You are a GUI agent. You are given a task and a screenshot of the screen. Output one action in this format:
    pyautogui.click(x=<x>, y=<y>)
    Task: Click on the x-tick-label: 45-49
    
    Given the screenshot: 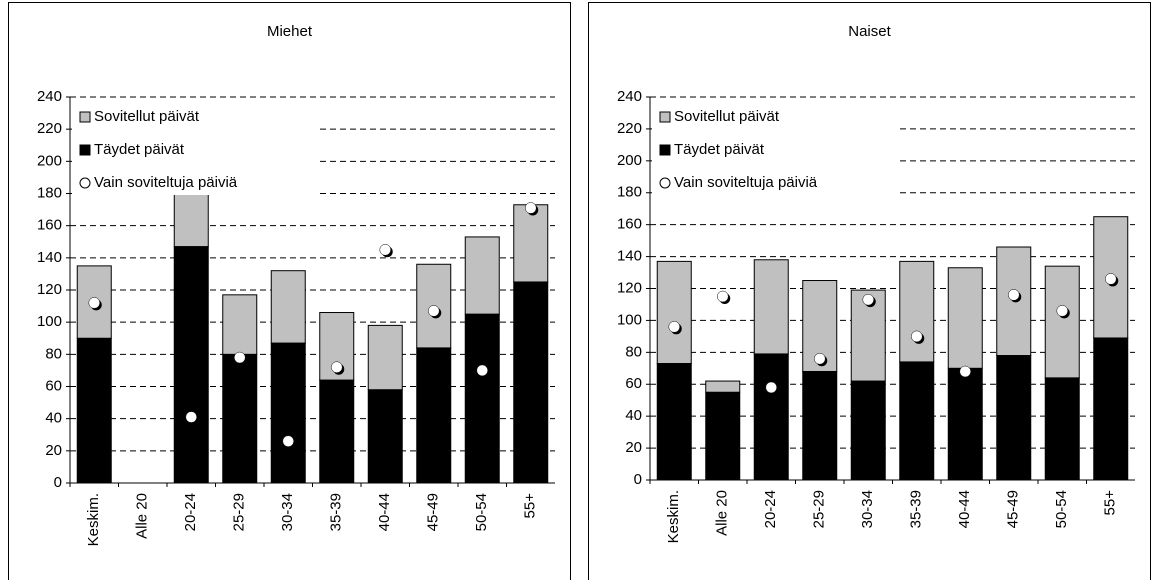 What is the action you would take?
    pyautogui.click(x=433, y=512)
    